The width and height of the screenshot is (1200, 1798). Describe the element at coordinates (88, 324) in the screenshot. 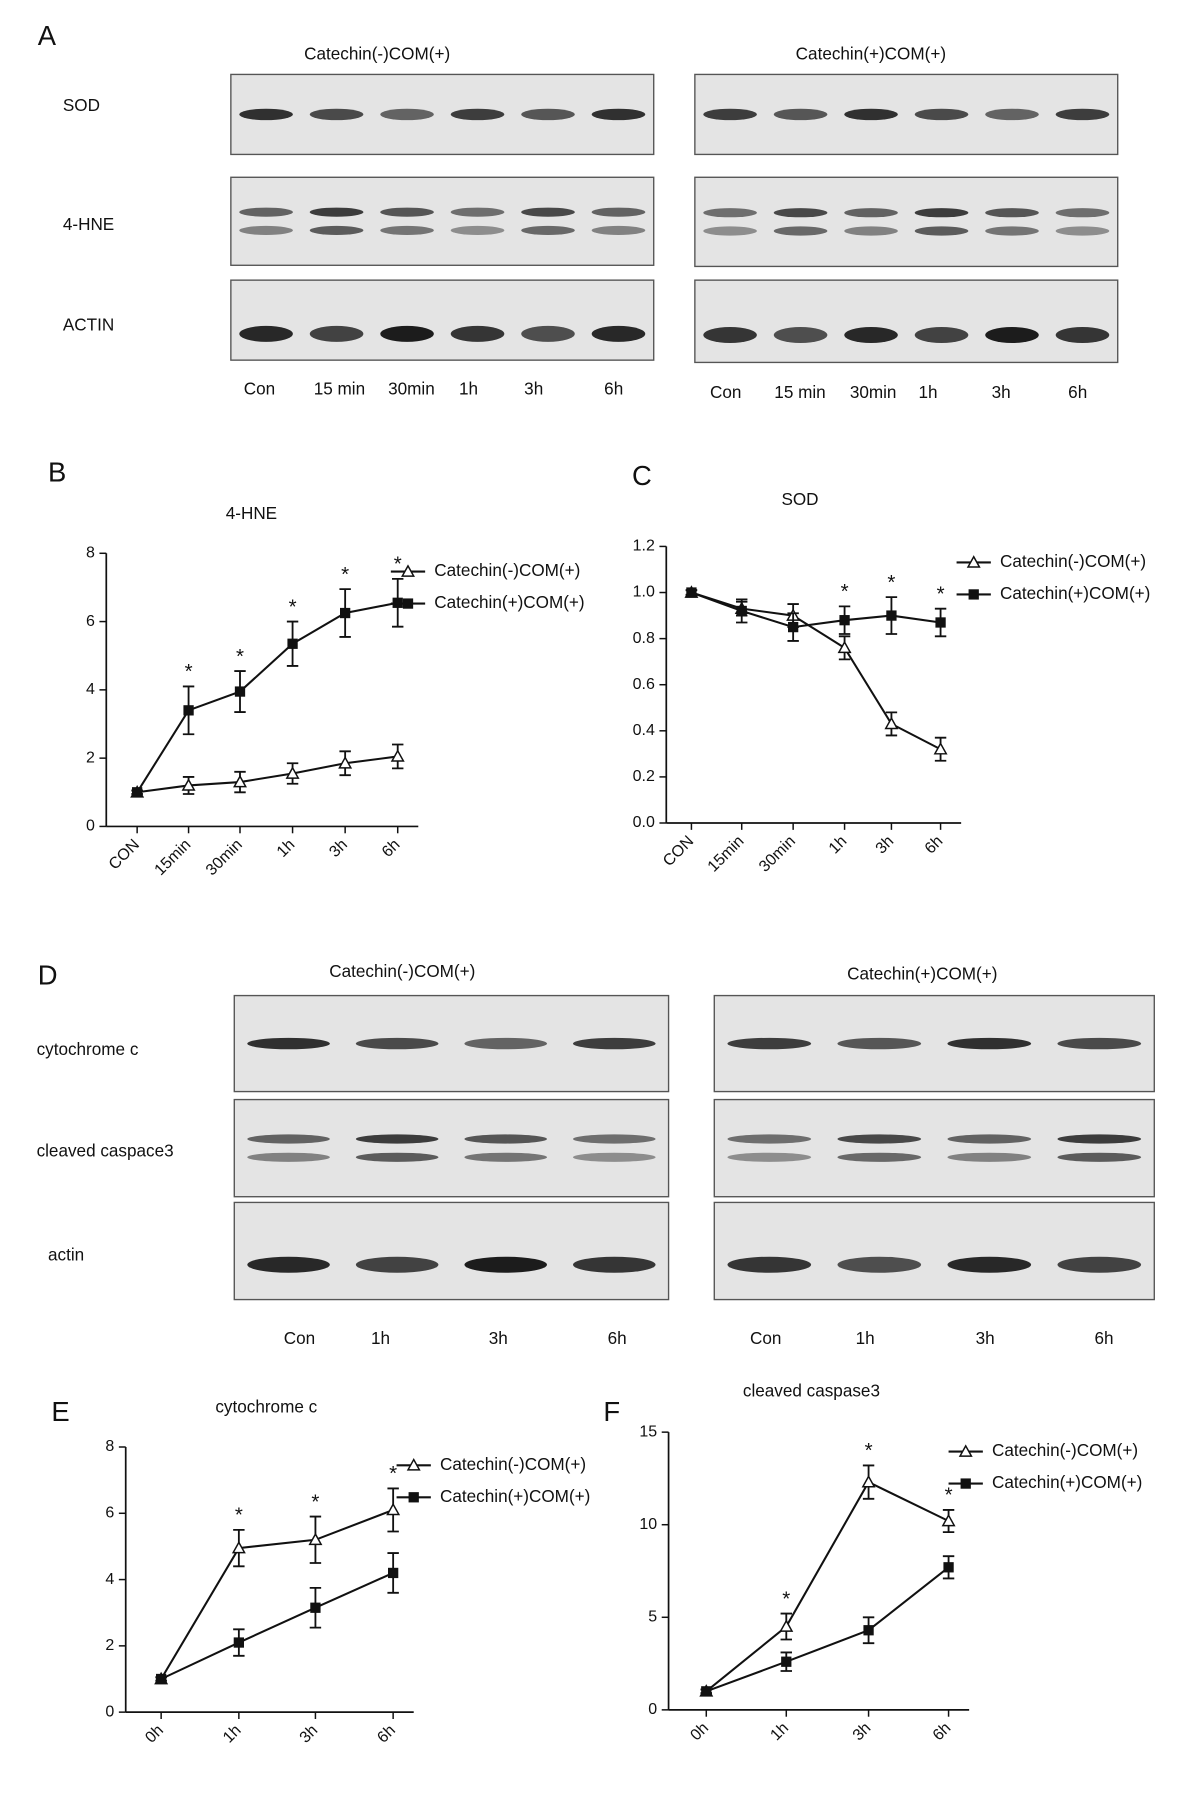

I see `blot-row-label: ACTIN` at that location.